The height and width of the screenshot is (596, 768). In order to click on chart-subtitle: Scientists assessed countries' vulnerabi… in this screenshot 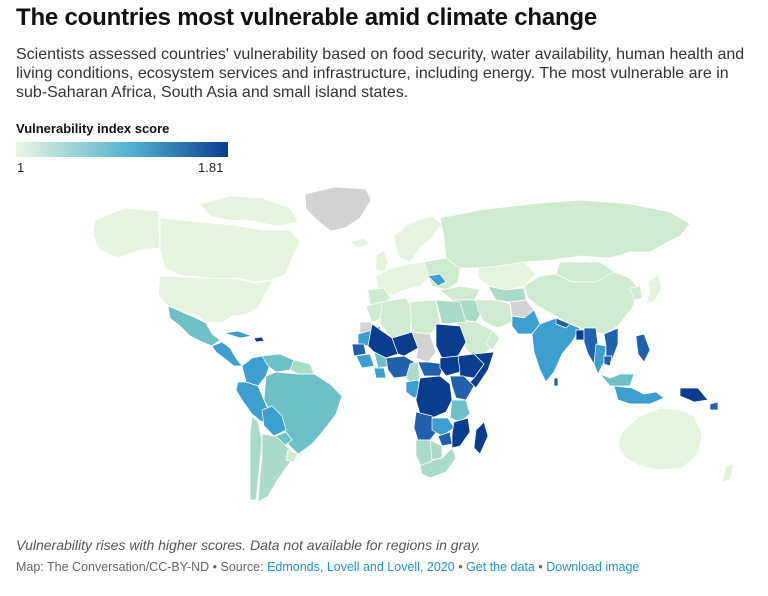, I will do `click(380, 73)`.